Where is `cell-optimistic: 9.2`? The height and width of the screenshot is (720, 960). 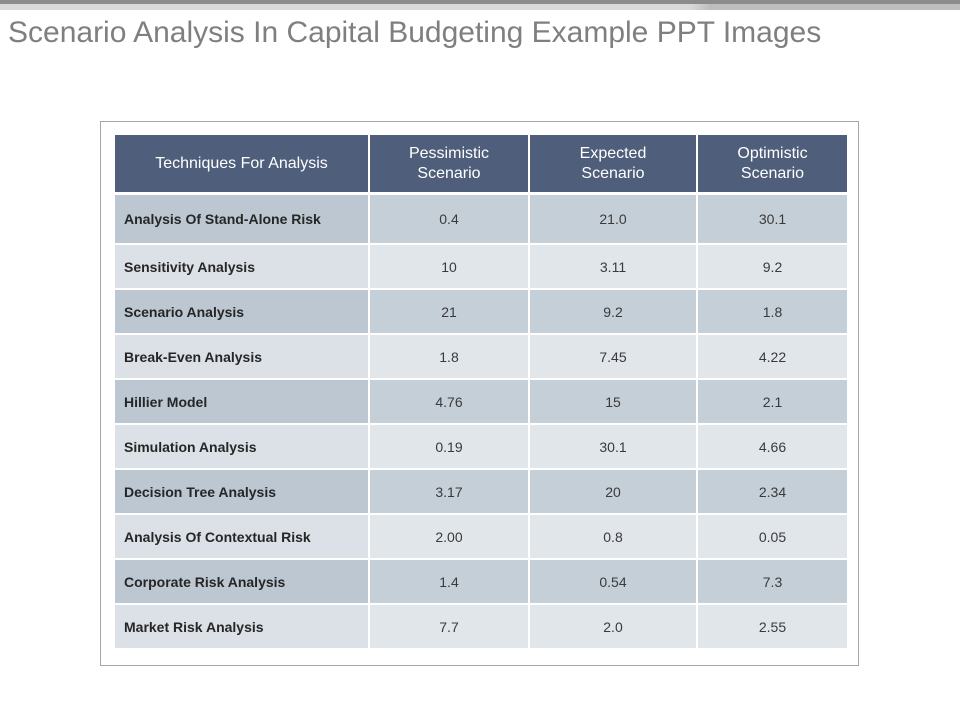
cell-optimistic: 9.2 is located at coordinates (772, 267).